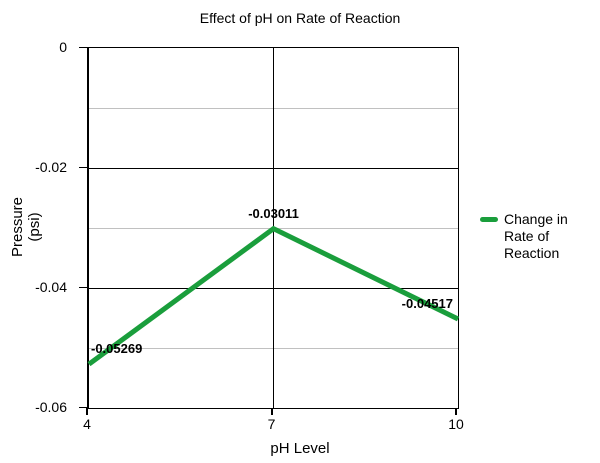  Describe the element at coordinates (300, 448) in the screenshot. I see `x-axis-title: pH Level` at that location.